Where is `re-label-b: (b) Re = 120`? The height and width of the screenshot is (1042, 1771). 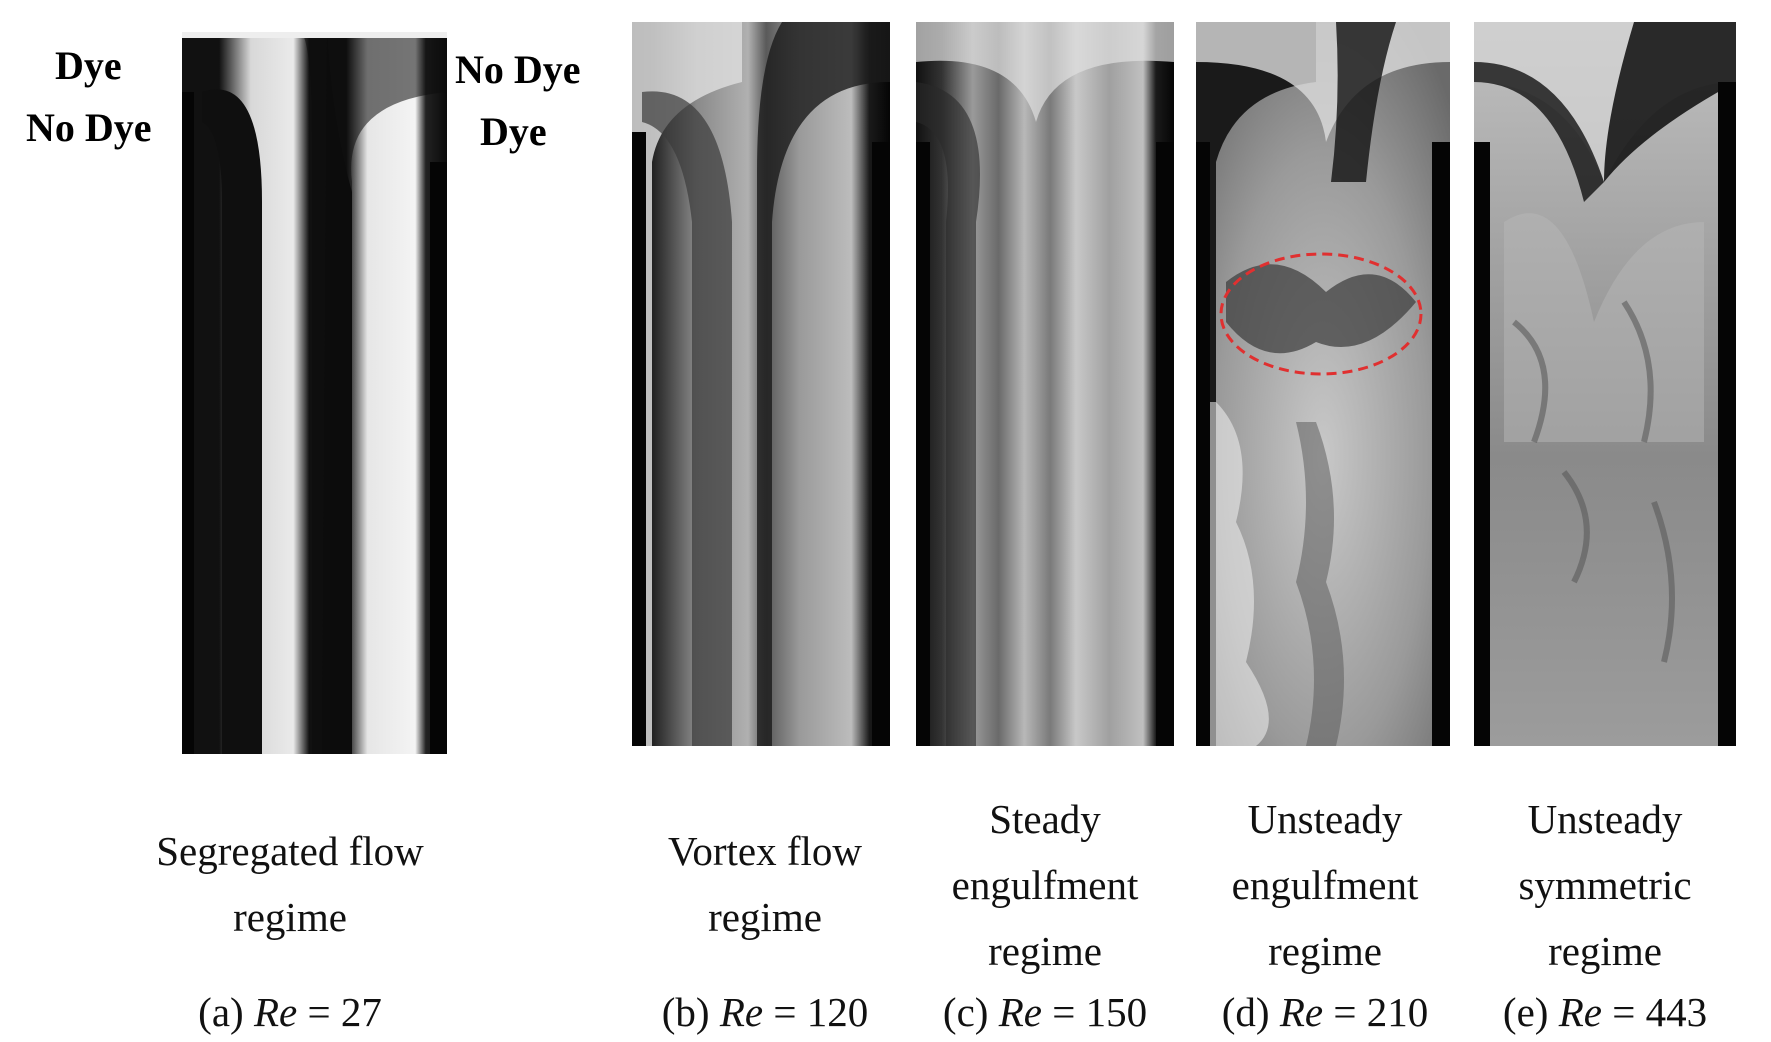 re-label-b: (b) Re = 120 is located at coordinates (765, 1012).